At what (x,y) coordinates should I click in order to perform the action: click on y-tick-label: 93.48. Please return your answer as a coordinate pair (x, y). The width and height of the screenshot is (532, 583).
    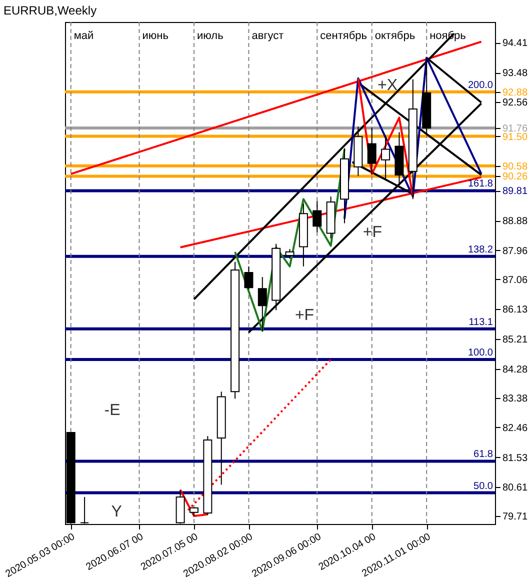
    Looking at the image, I should click on (515, 74).